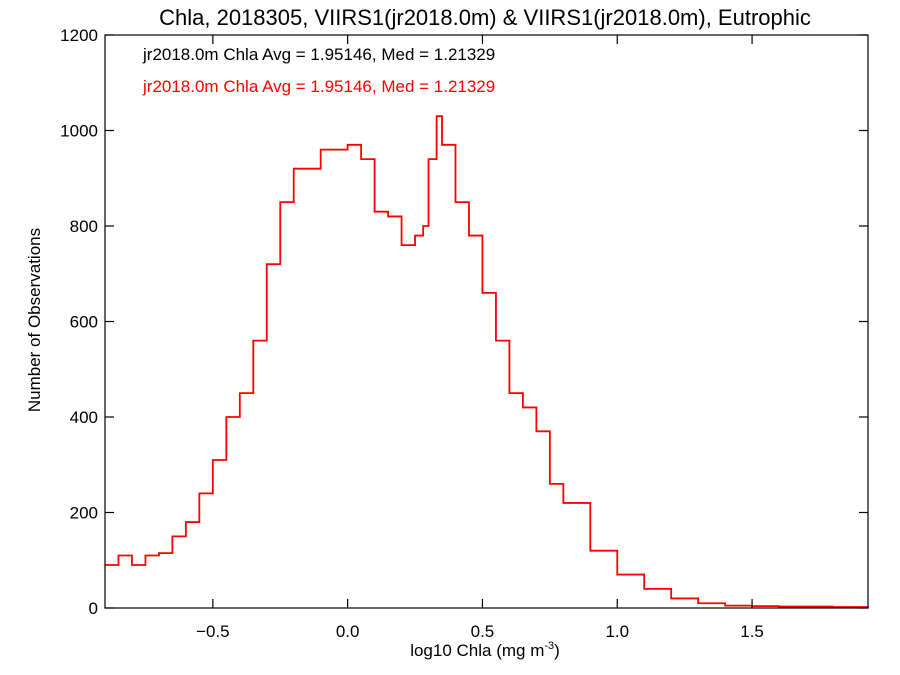  I want to click on y-tick-label: 1000, so click(79, 131).